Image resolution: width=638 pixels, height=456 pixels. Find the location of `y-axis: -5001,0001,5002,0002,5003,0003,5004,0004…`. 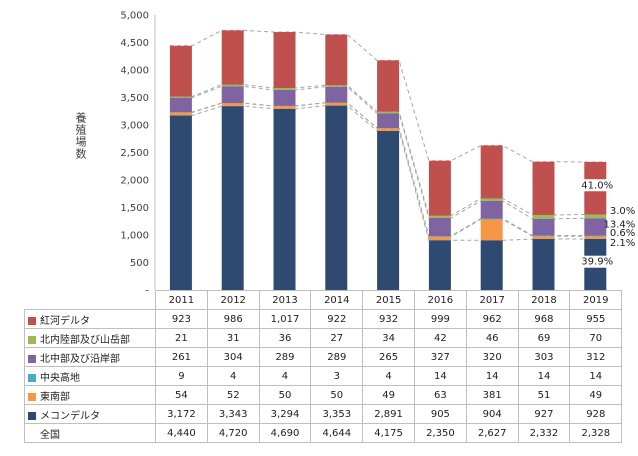

y-axis: -5001,0001,5002,0002,5003,0003,5004,0004… is located at coordinates (138, 154).